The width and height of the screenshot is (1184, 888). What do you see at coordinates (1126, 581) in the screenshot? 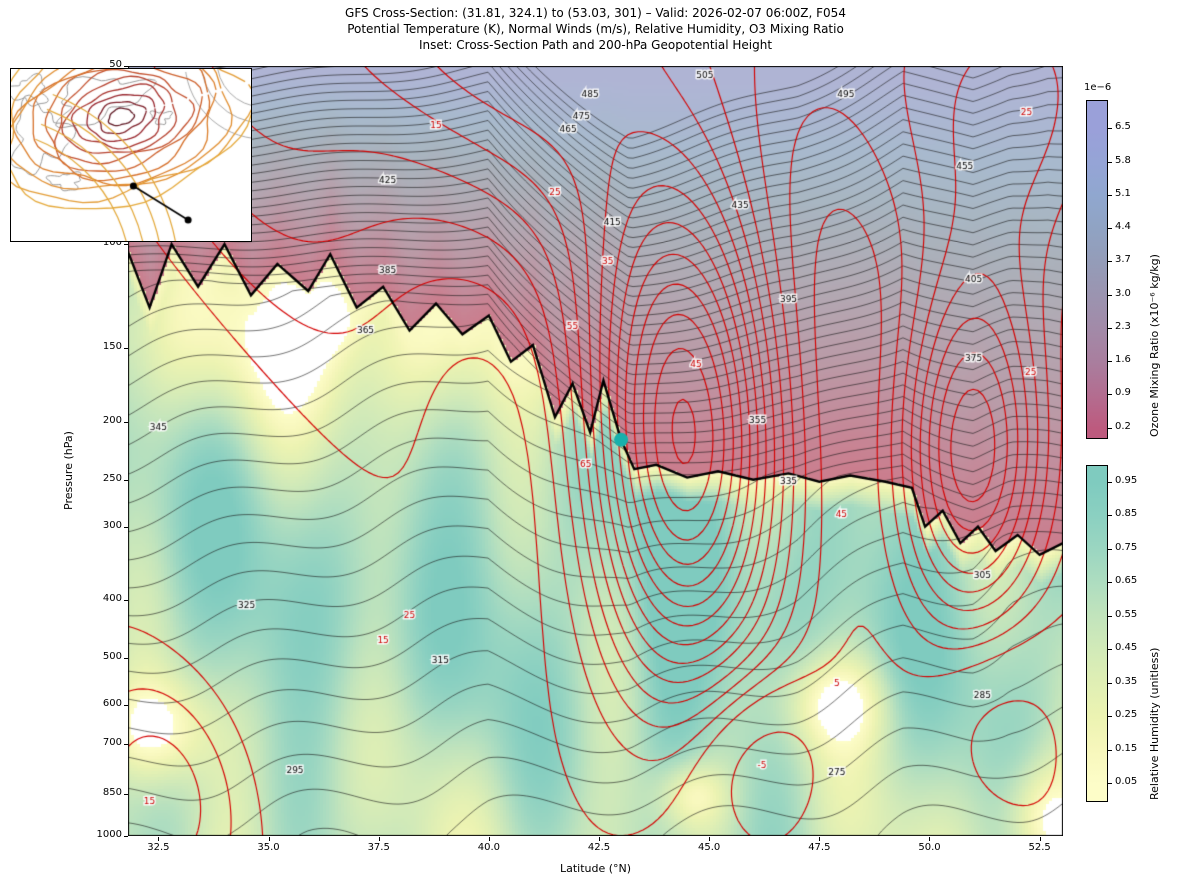
I see `colorbar-tick-label: 0.65` at bounding box center [1126, 581].